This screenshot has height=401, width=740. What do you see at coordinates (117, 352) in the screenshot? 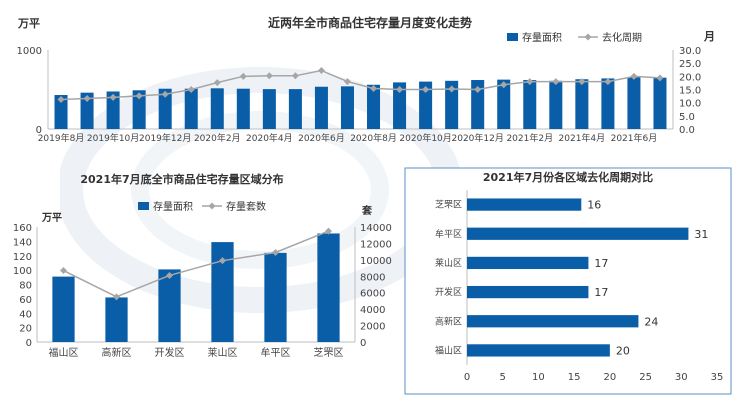
I see `district-distribution-x-tick: 高新区` at bounding box center [117, 352].